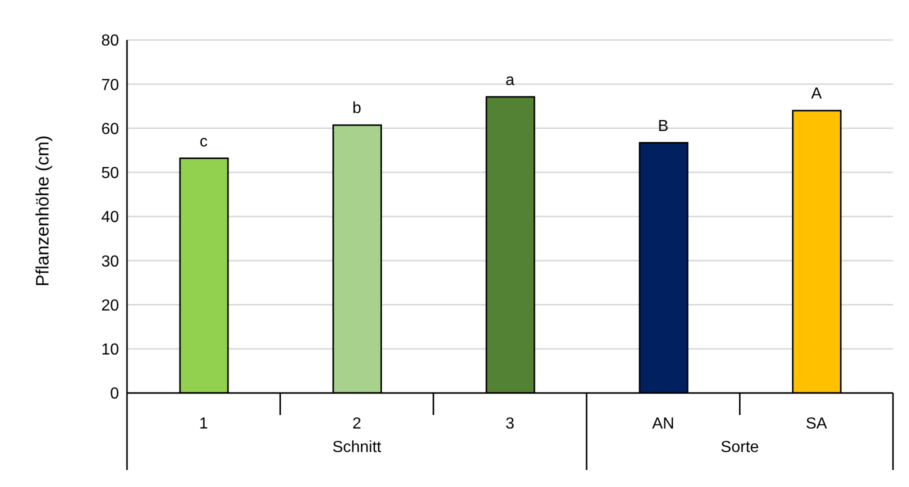  What do you see at coordinates (110, 173) in the screenshot?
I see `y-tick-label: 50` at bounding box center [110, 173].